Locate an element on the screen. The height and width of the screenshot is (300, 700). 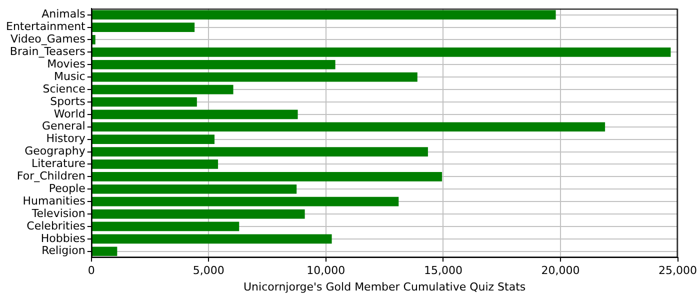
y-tick-label: Science is located at coordinates (64, 89).